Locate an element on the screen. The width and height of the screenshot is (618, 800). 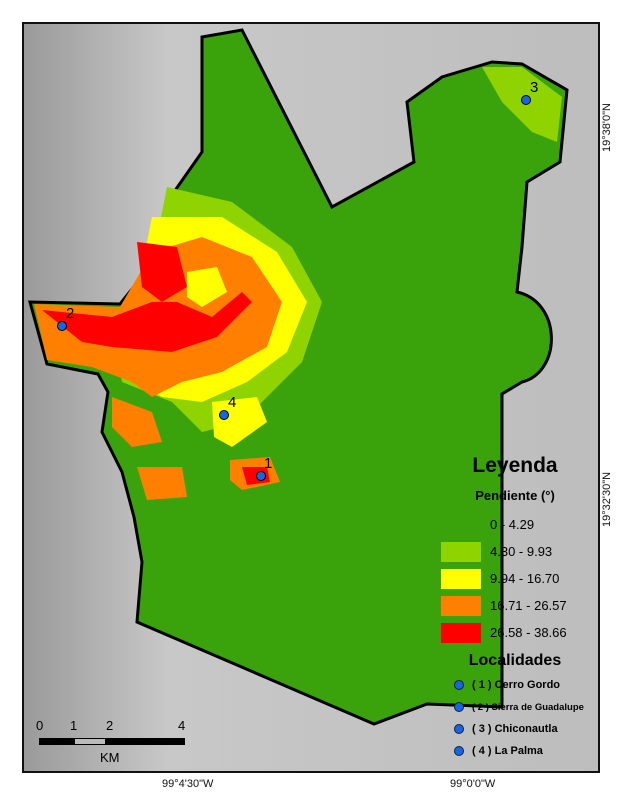
lon-label-left: 99°4'30"W is located at coordinates (188, 784).